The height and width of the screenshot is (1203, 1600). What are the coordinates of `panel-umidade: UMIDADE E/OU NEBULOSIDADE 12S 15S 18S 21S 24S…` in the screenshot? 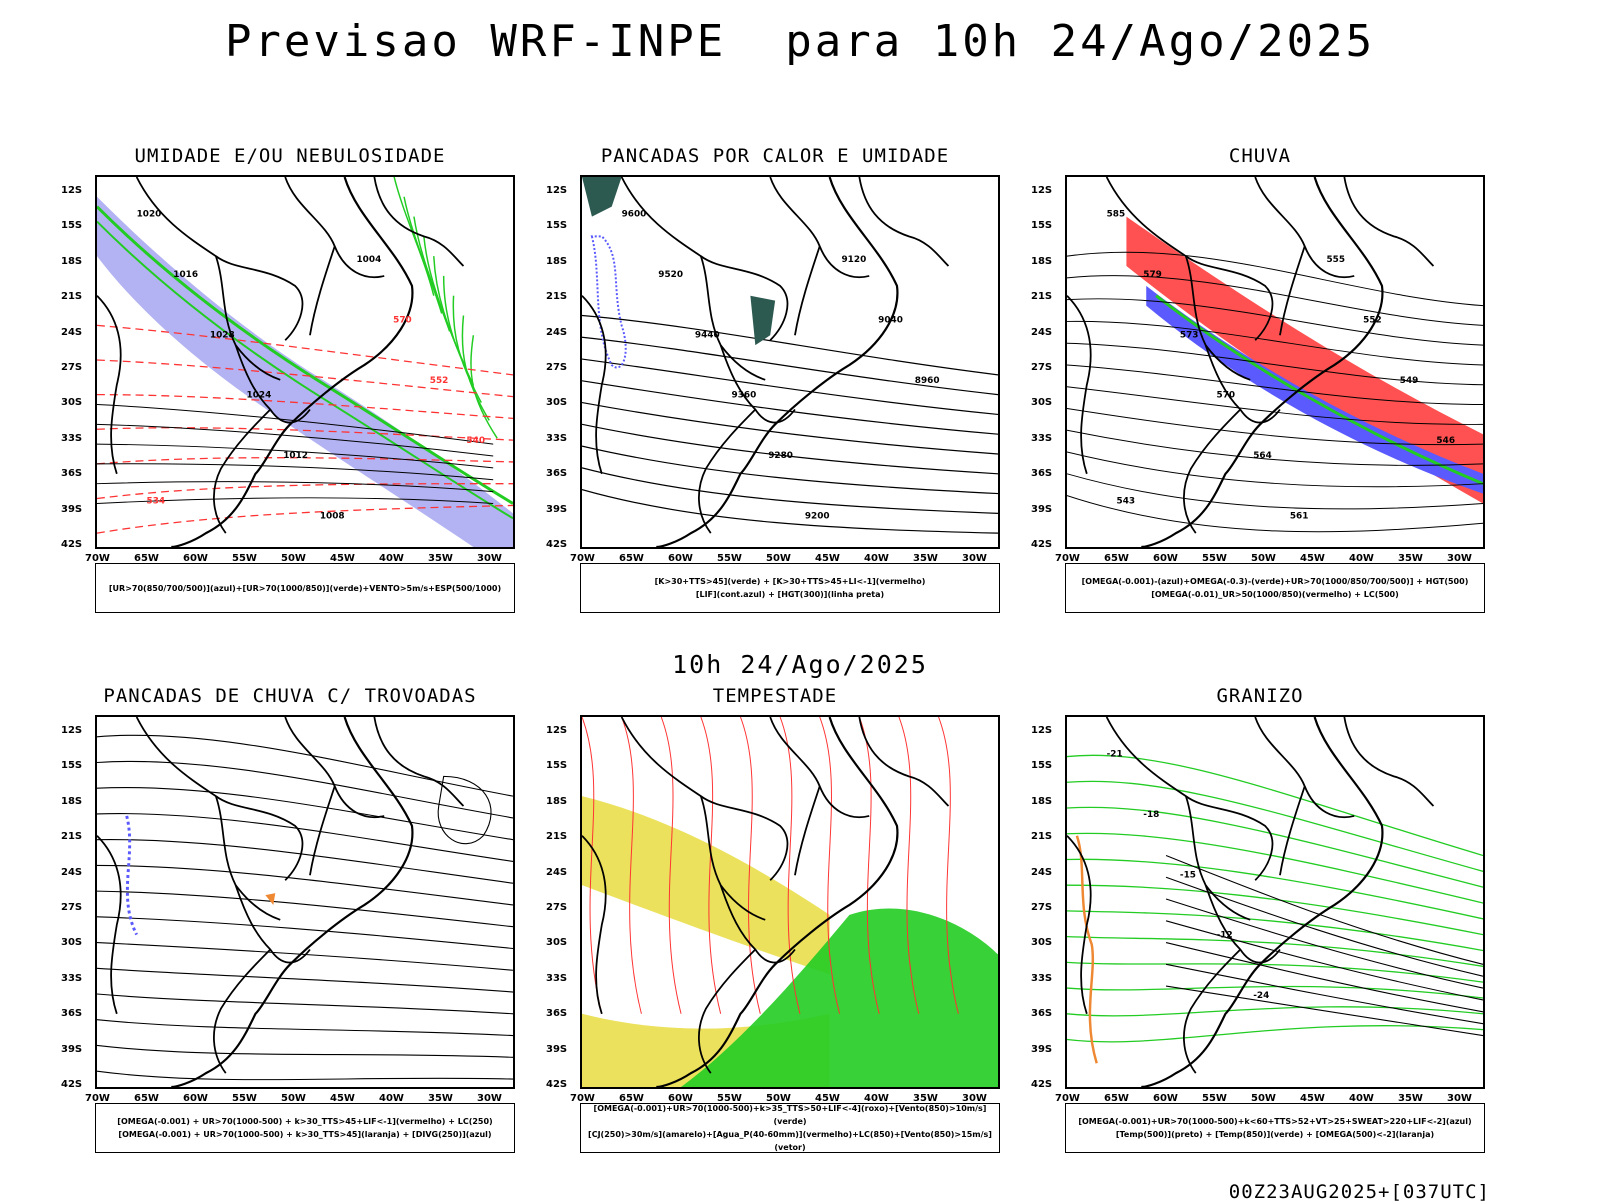 It's located at (290, 390).